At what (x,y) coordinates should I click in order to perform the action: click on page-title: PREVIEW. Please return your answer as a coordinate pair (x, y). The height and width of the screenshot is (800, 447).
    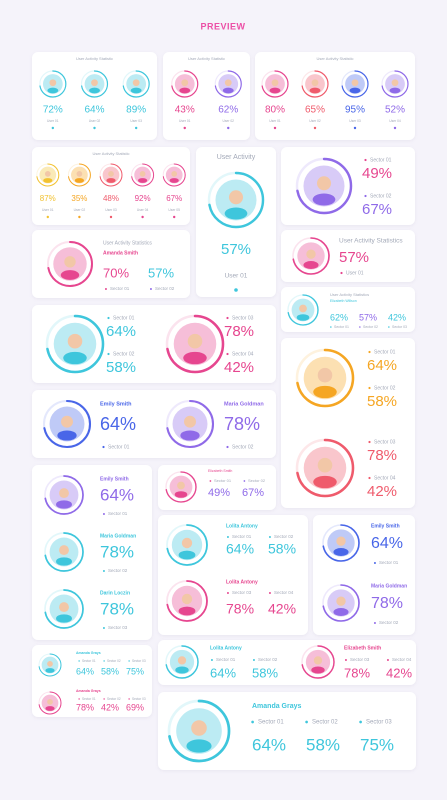
    Looking at the image, I should click on (222, 26).